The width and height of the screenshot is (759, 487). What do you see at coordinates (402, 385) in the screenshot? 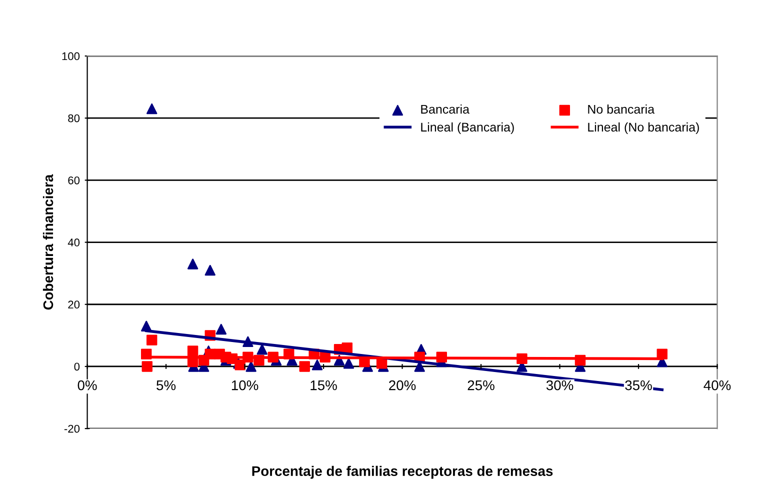
I see `x-tick-label: 20%` at bounding box center [402, 385].